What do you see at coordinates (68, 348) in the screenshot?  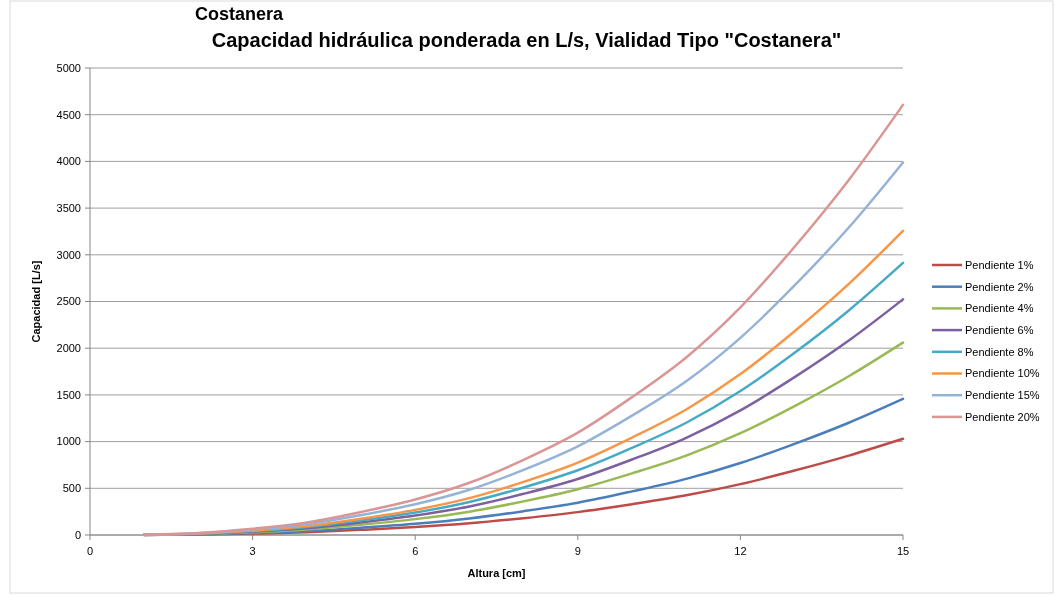 I see `y-tick-label: 2000` at bounding box center [68, 348].